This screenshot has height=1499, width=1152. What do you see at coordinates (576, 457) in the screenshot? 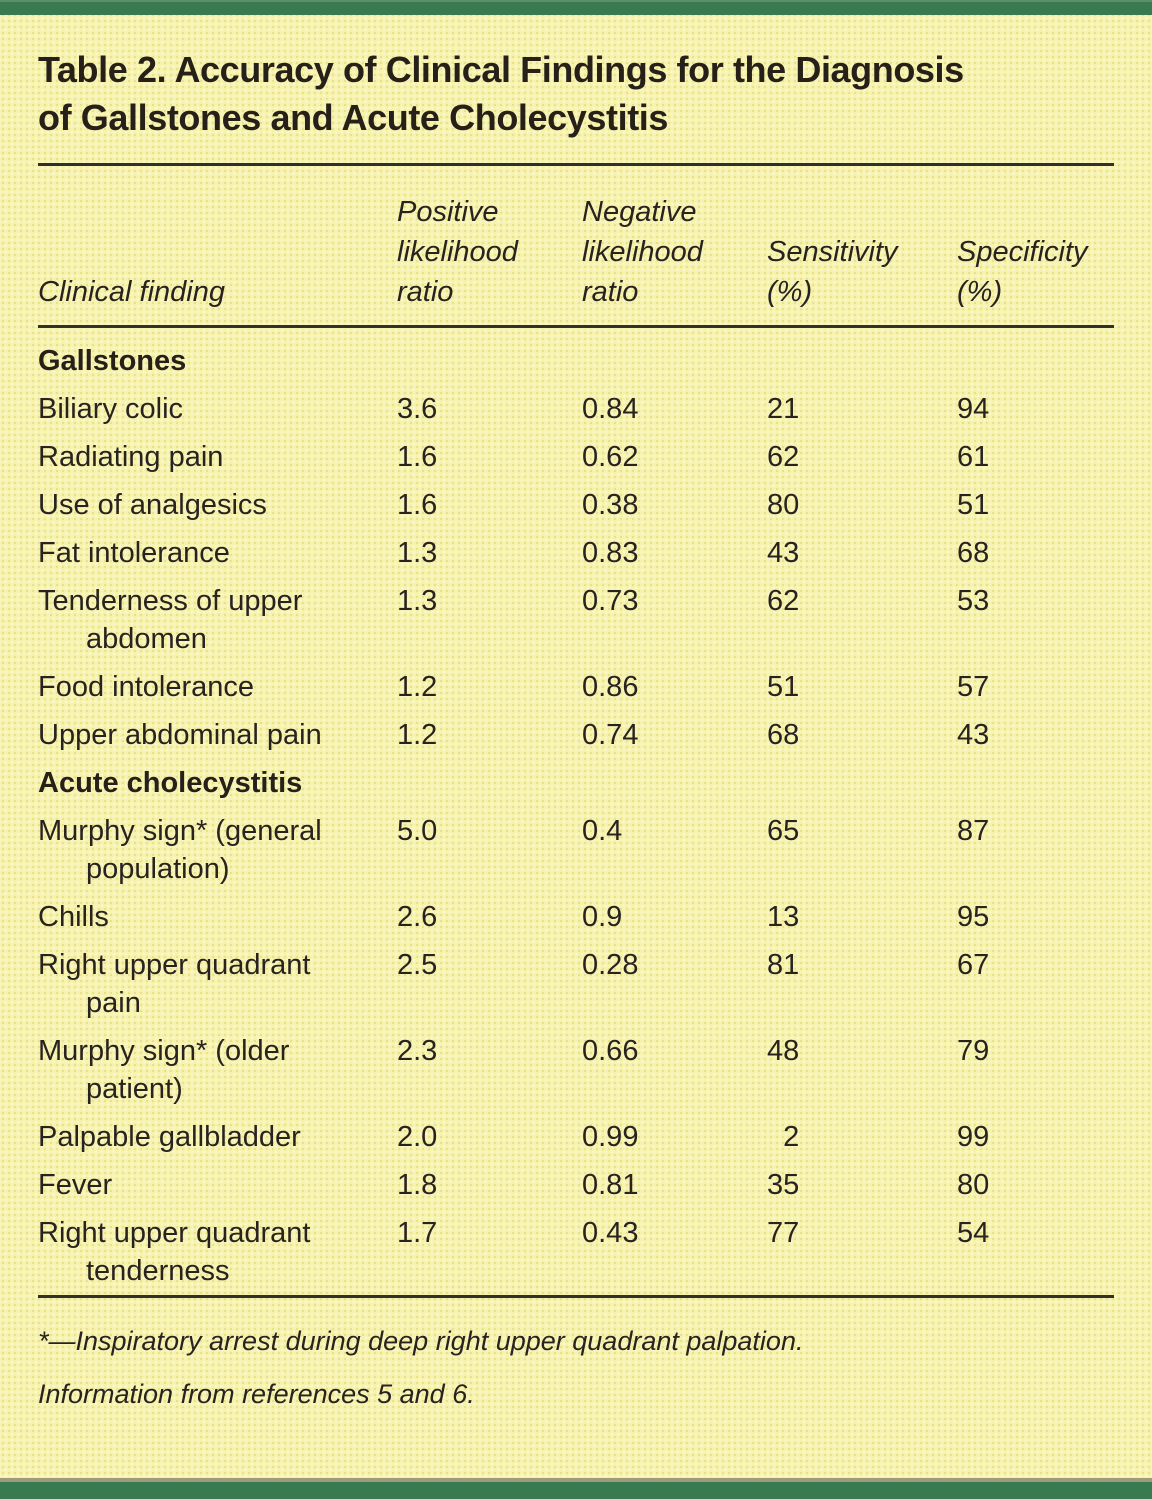
I see `table-row: Radiating pain 1.6 0.62 62 61` at bounding box center [576, 457].